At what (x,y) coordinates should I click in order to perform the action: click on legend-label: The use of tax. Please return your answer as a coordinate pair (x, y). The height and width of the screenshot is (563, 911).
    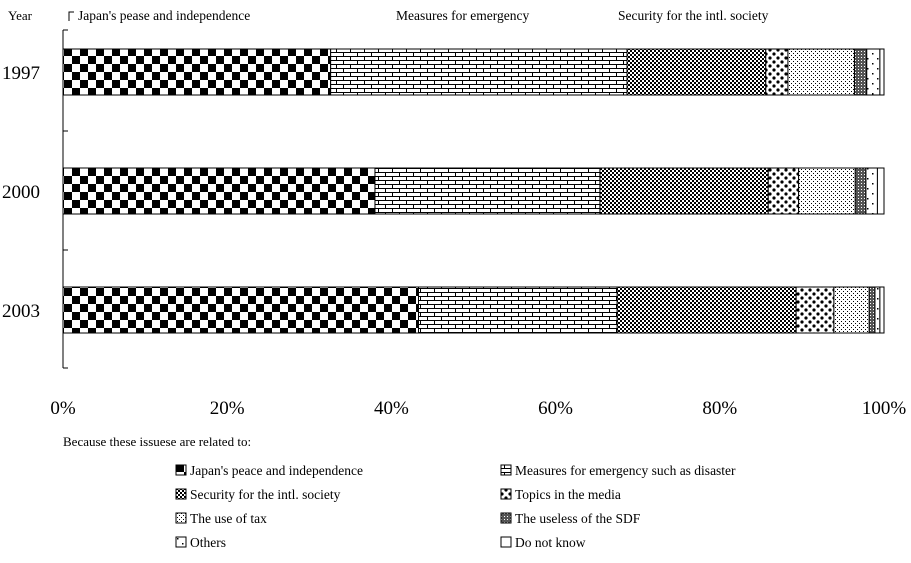
    Looking at the image, I should click on (228, 518).